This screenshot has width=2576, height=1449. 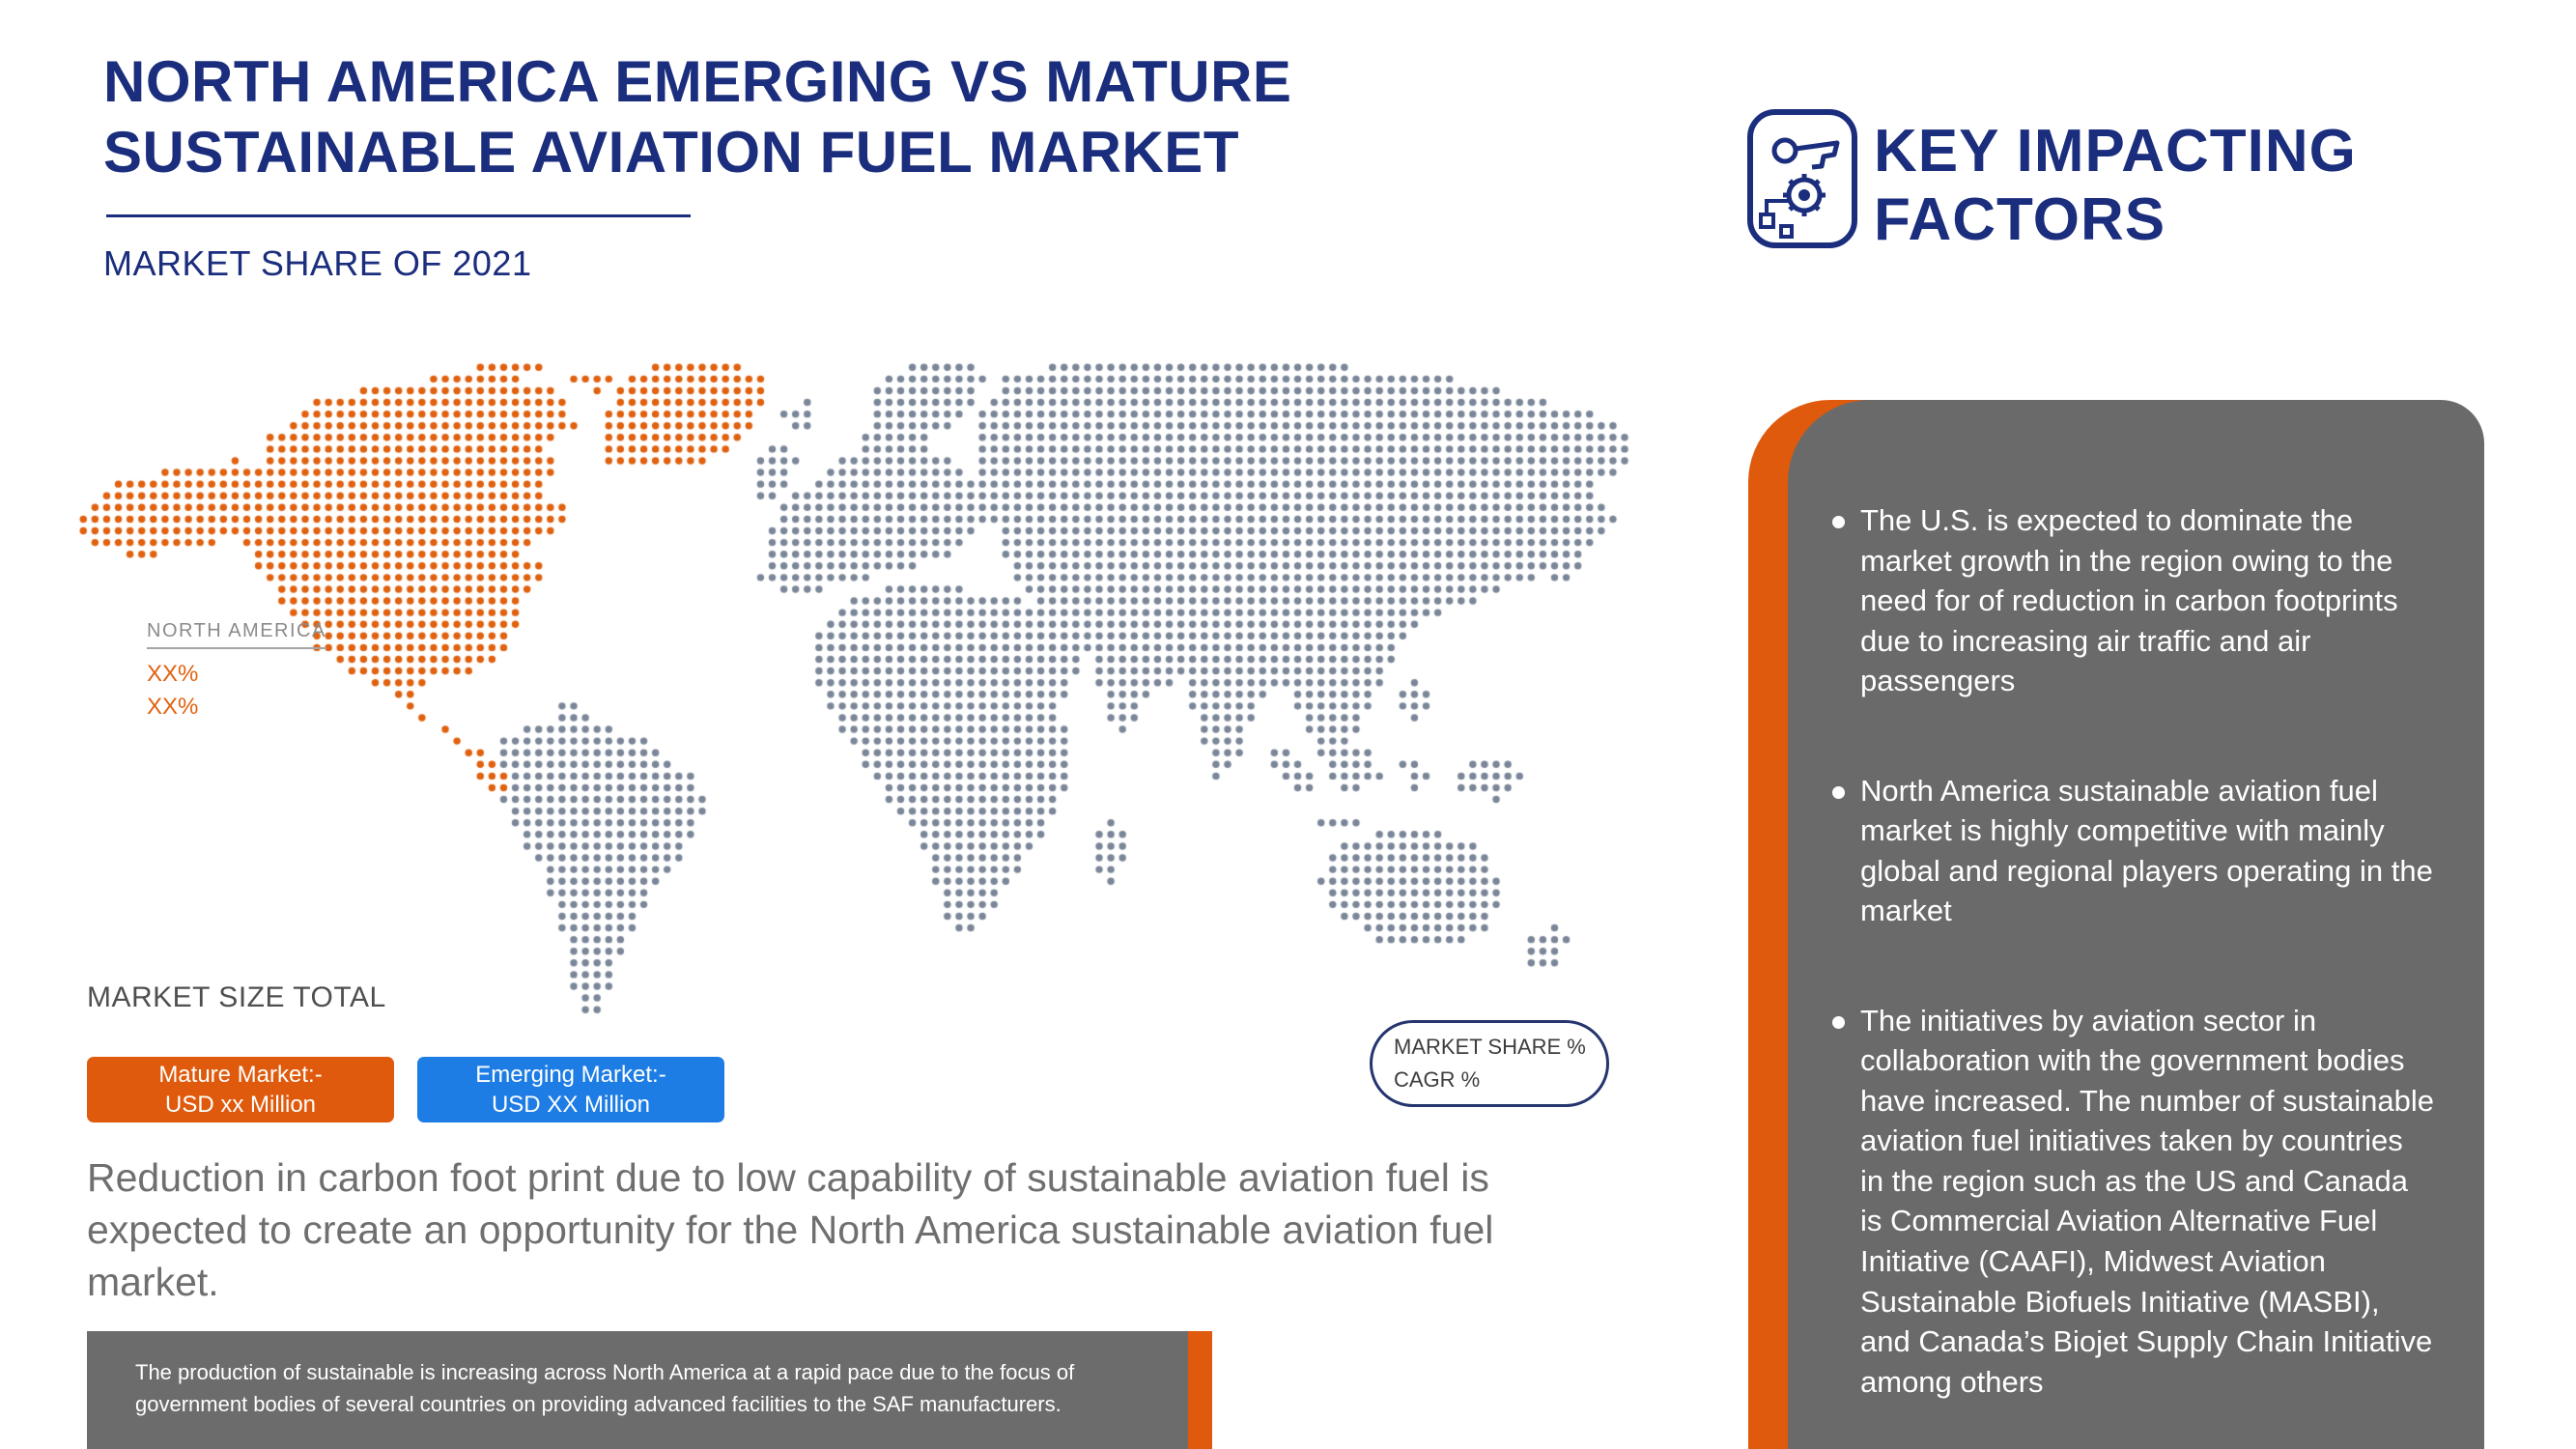 What do you see at coordinates (671, 152) in the screenshot?
I see `page-title-line2: SUSTAINABLE AVIATION FUEL MARKET` at bounding box center [671, 152].